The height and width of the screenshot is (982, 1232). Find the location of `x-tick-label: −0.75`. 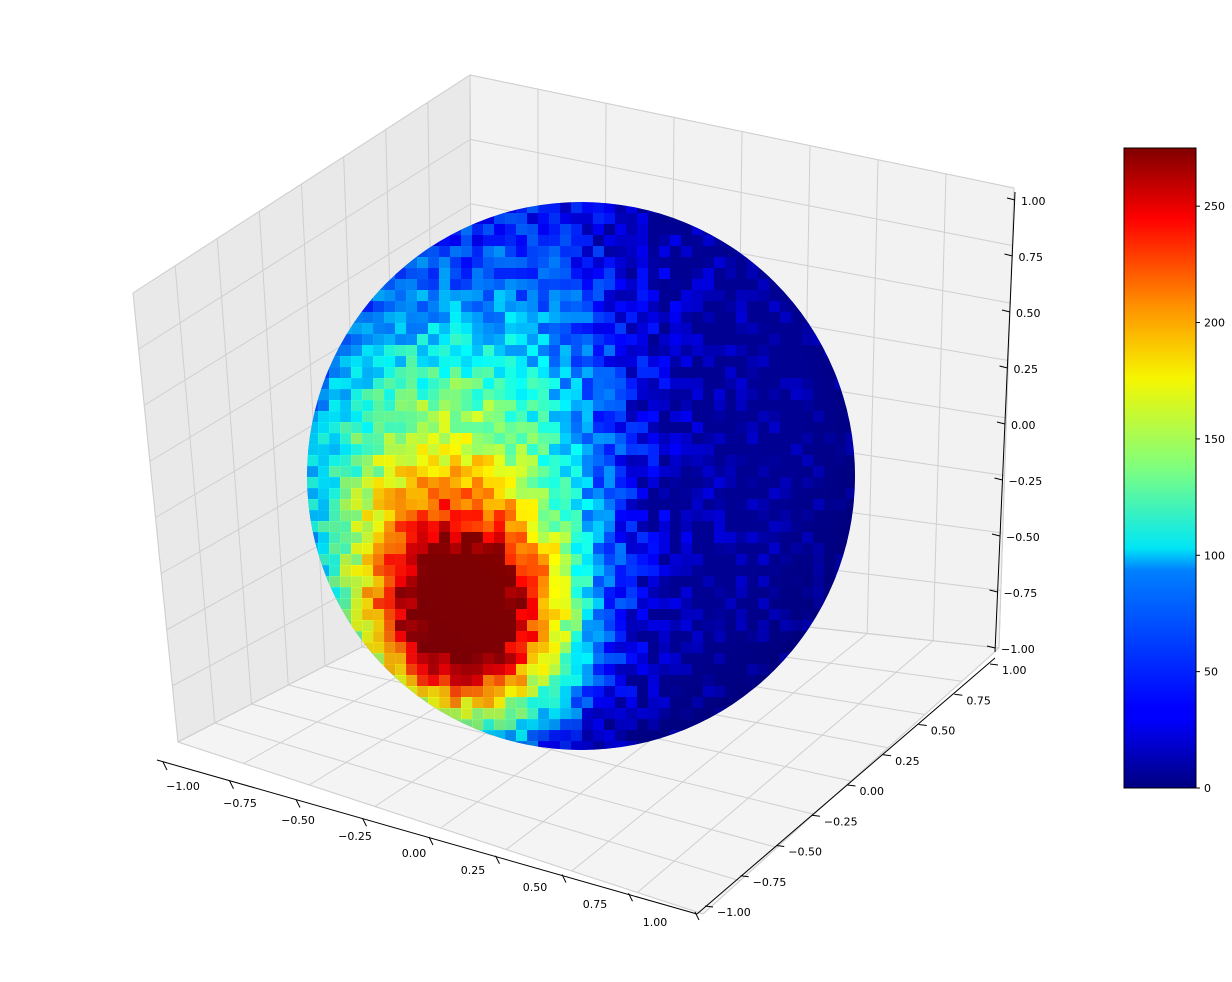

x-tick-label: −0.75 is located at coordinates (240, 803).